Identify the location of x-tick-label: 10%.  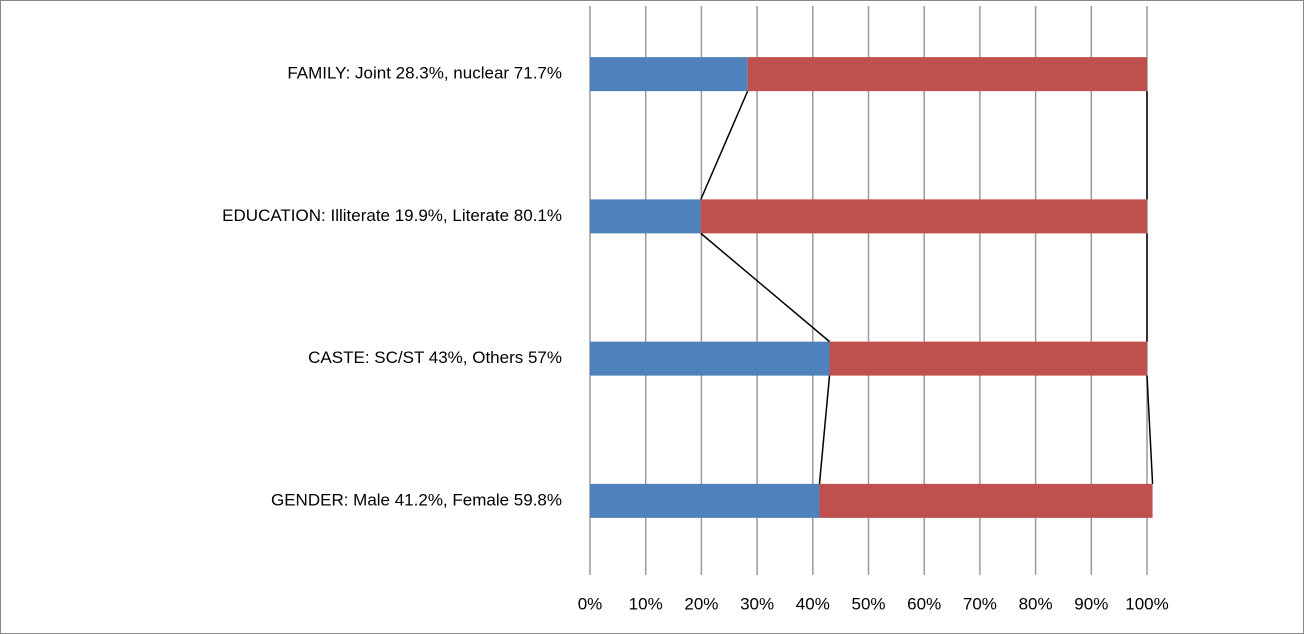
(646, 603).